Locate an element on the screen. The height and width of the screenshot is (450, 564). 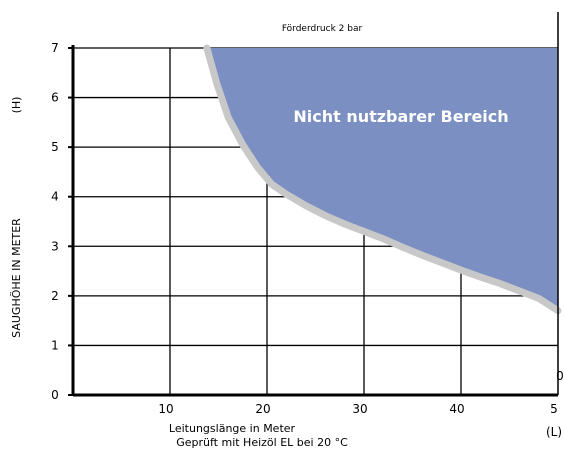
x-tick-label: 40 is located at coordinates (456, 409).